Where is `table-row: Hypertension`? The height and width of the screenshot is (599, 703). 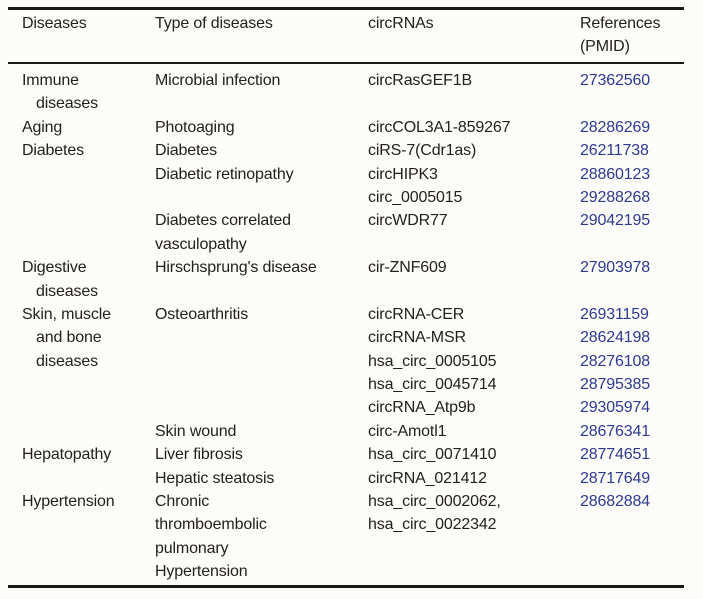
table-row: Hypertension is located at coordinates (353, 571).